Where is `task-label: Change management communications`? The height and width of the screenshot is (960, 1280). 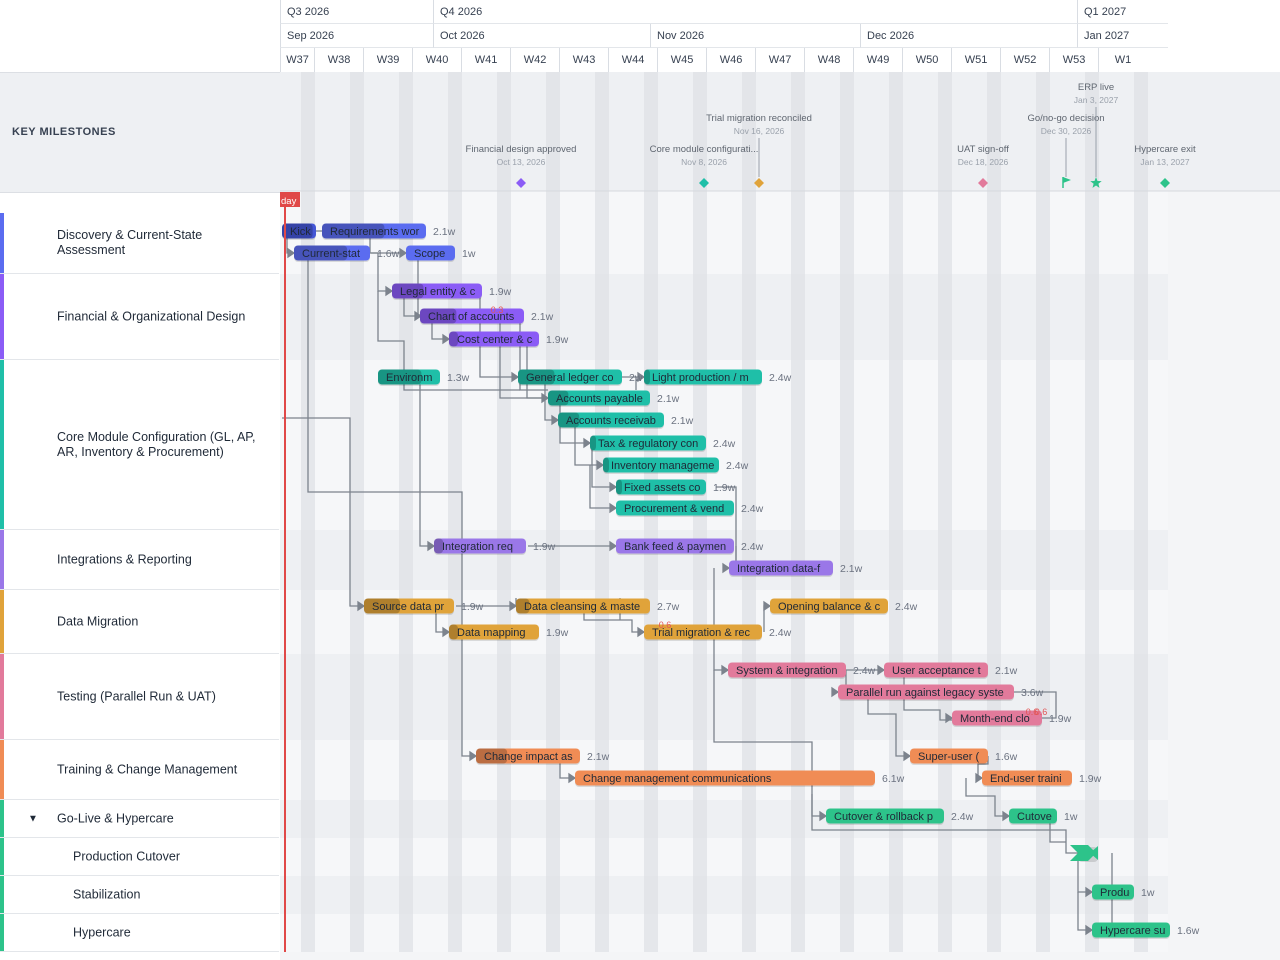 task-label: Change management communications is located at coordinates (677, 779).